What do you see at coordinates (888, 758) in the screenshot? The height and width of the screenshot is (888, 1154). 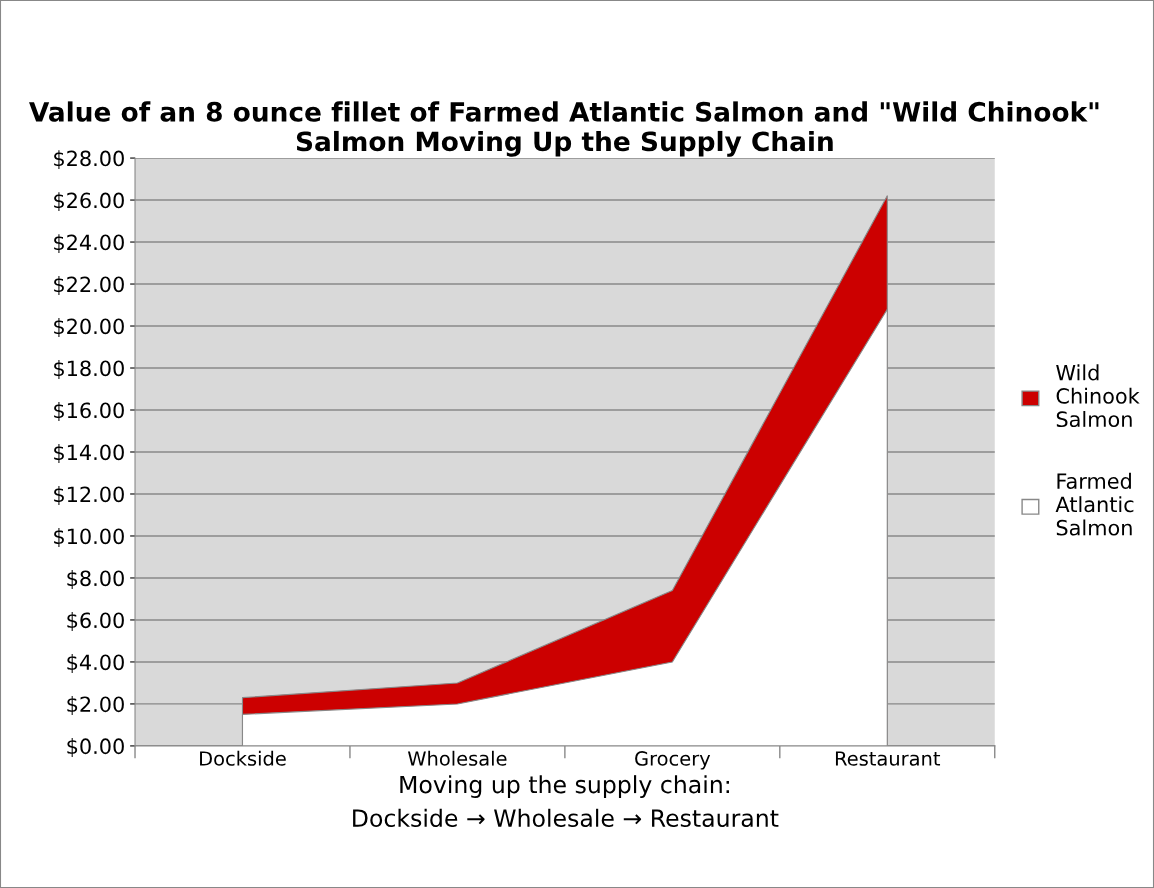 I see `x-tick-label: Restaurant` at bounding box center [888, 758].